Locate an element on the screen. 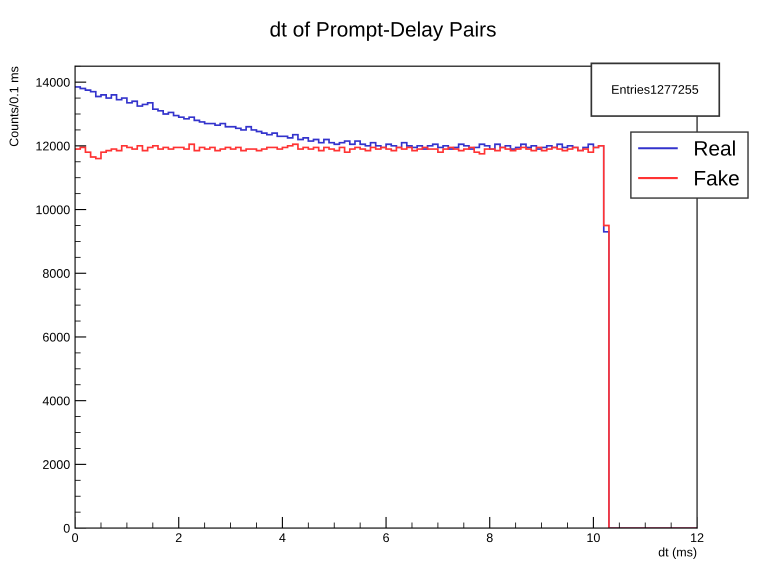 The height and width of the screenshot is (566, 766). legend-label: Fake is located at coordinates (717, 178).